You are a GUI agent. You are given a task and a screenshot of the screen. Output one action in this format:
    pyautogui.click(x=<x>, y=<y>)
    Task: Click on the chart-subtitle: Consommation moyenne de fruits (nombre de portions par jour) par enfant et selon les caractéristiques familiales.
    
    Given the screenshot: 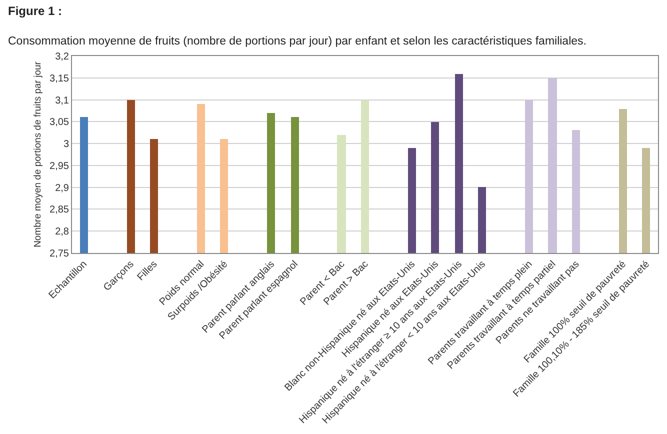 What is the action you would take?
    pyautogui.click(x=297, y=41)
    